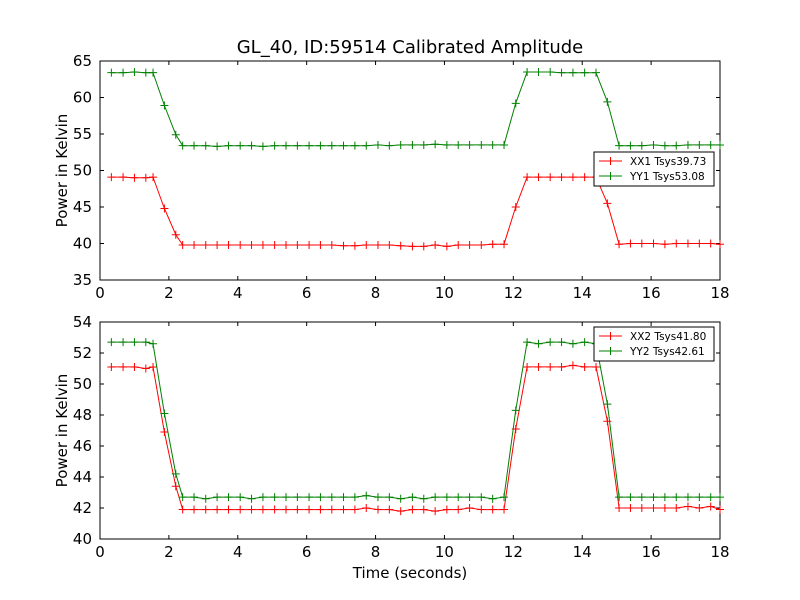  I want to click on y-tick-label: 46, so click(82, 446).